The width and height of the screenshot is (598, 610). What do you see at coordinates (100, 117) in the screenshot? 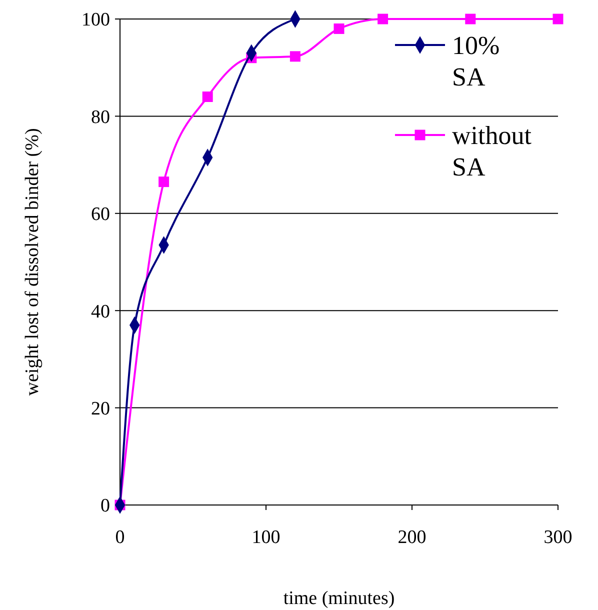
I see `y-tick-label: 80` at bounding box center [100, 117].